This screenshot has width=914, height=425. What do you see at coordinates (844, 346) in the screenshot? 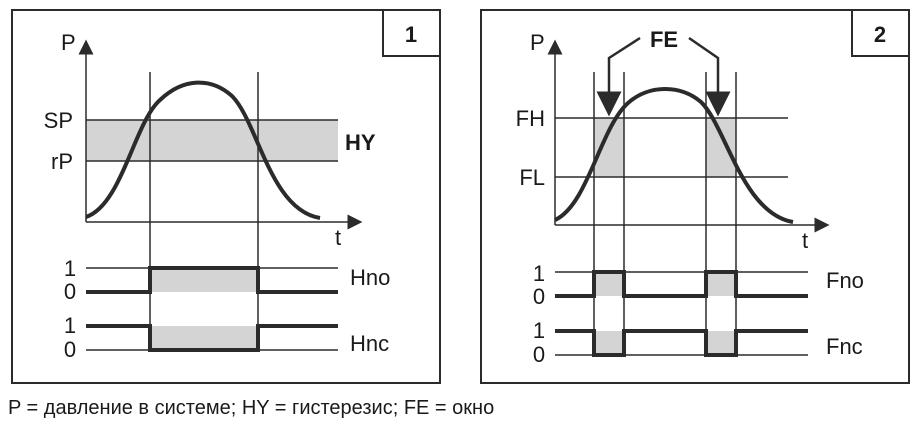
I see `fnc-label: Fnc` at bounding box center [844, 346].